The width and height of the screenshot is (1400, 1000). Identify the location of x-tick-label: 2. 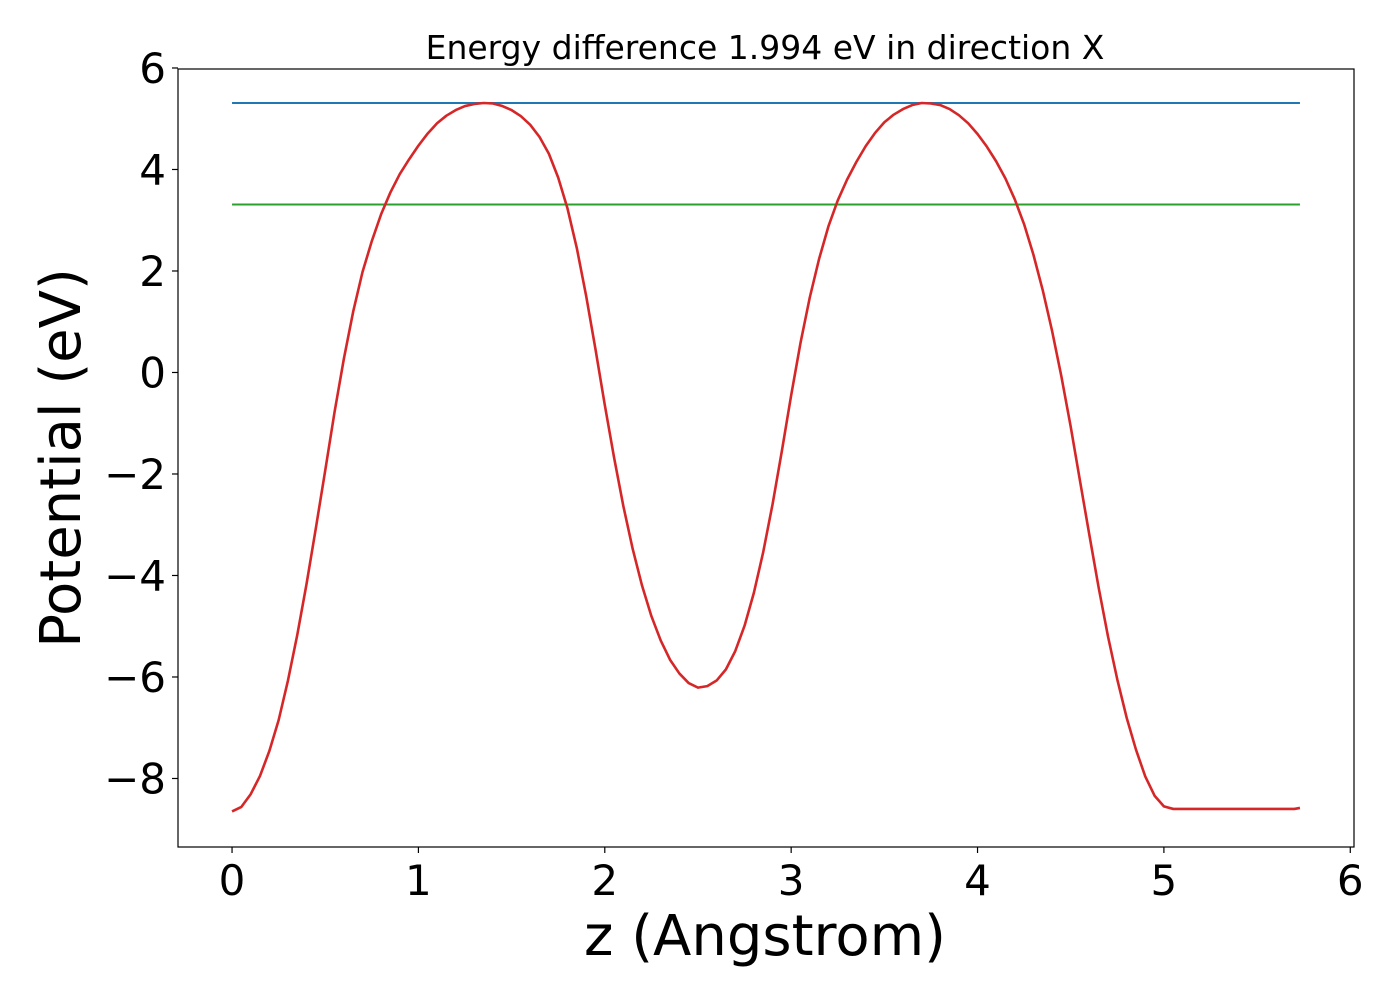
(604, 880).